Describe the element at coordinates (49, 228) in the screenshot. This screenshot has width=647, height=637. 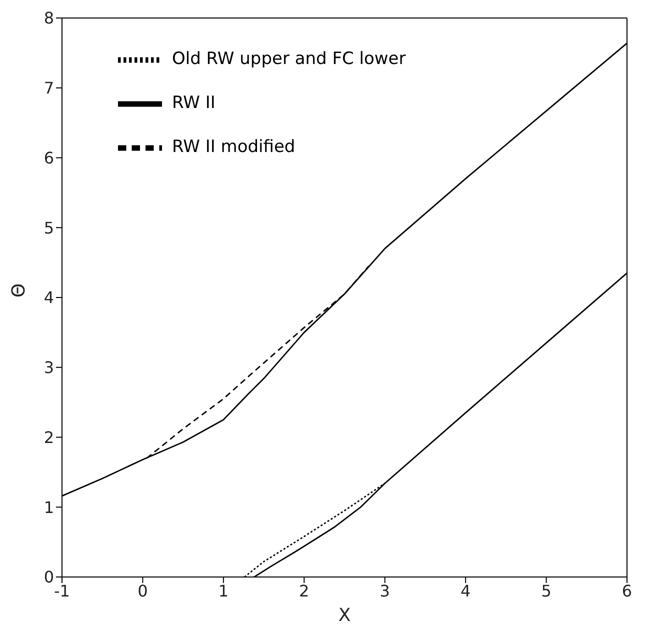
I see `y-tick-label: 5` at that location.